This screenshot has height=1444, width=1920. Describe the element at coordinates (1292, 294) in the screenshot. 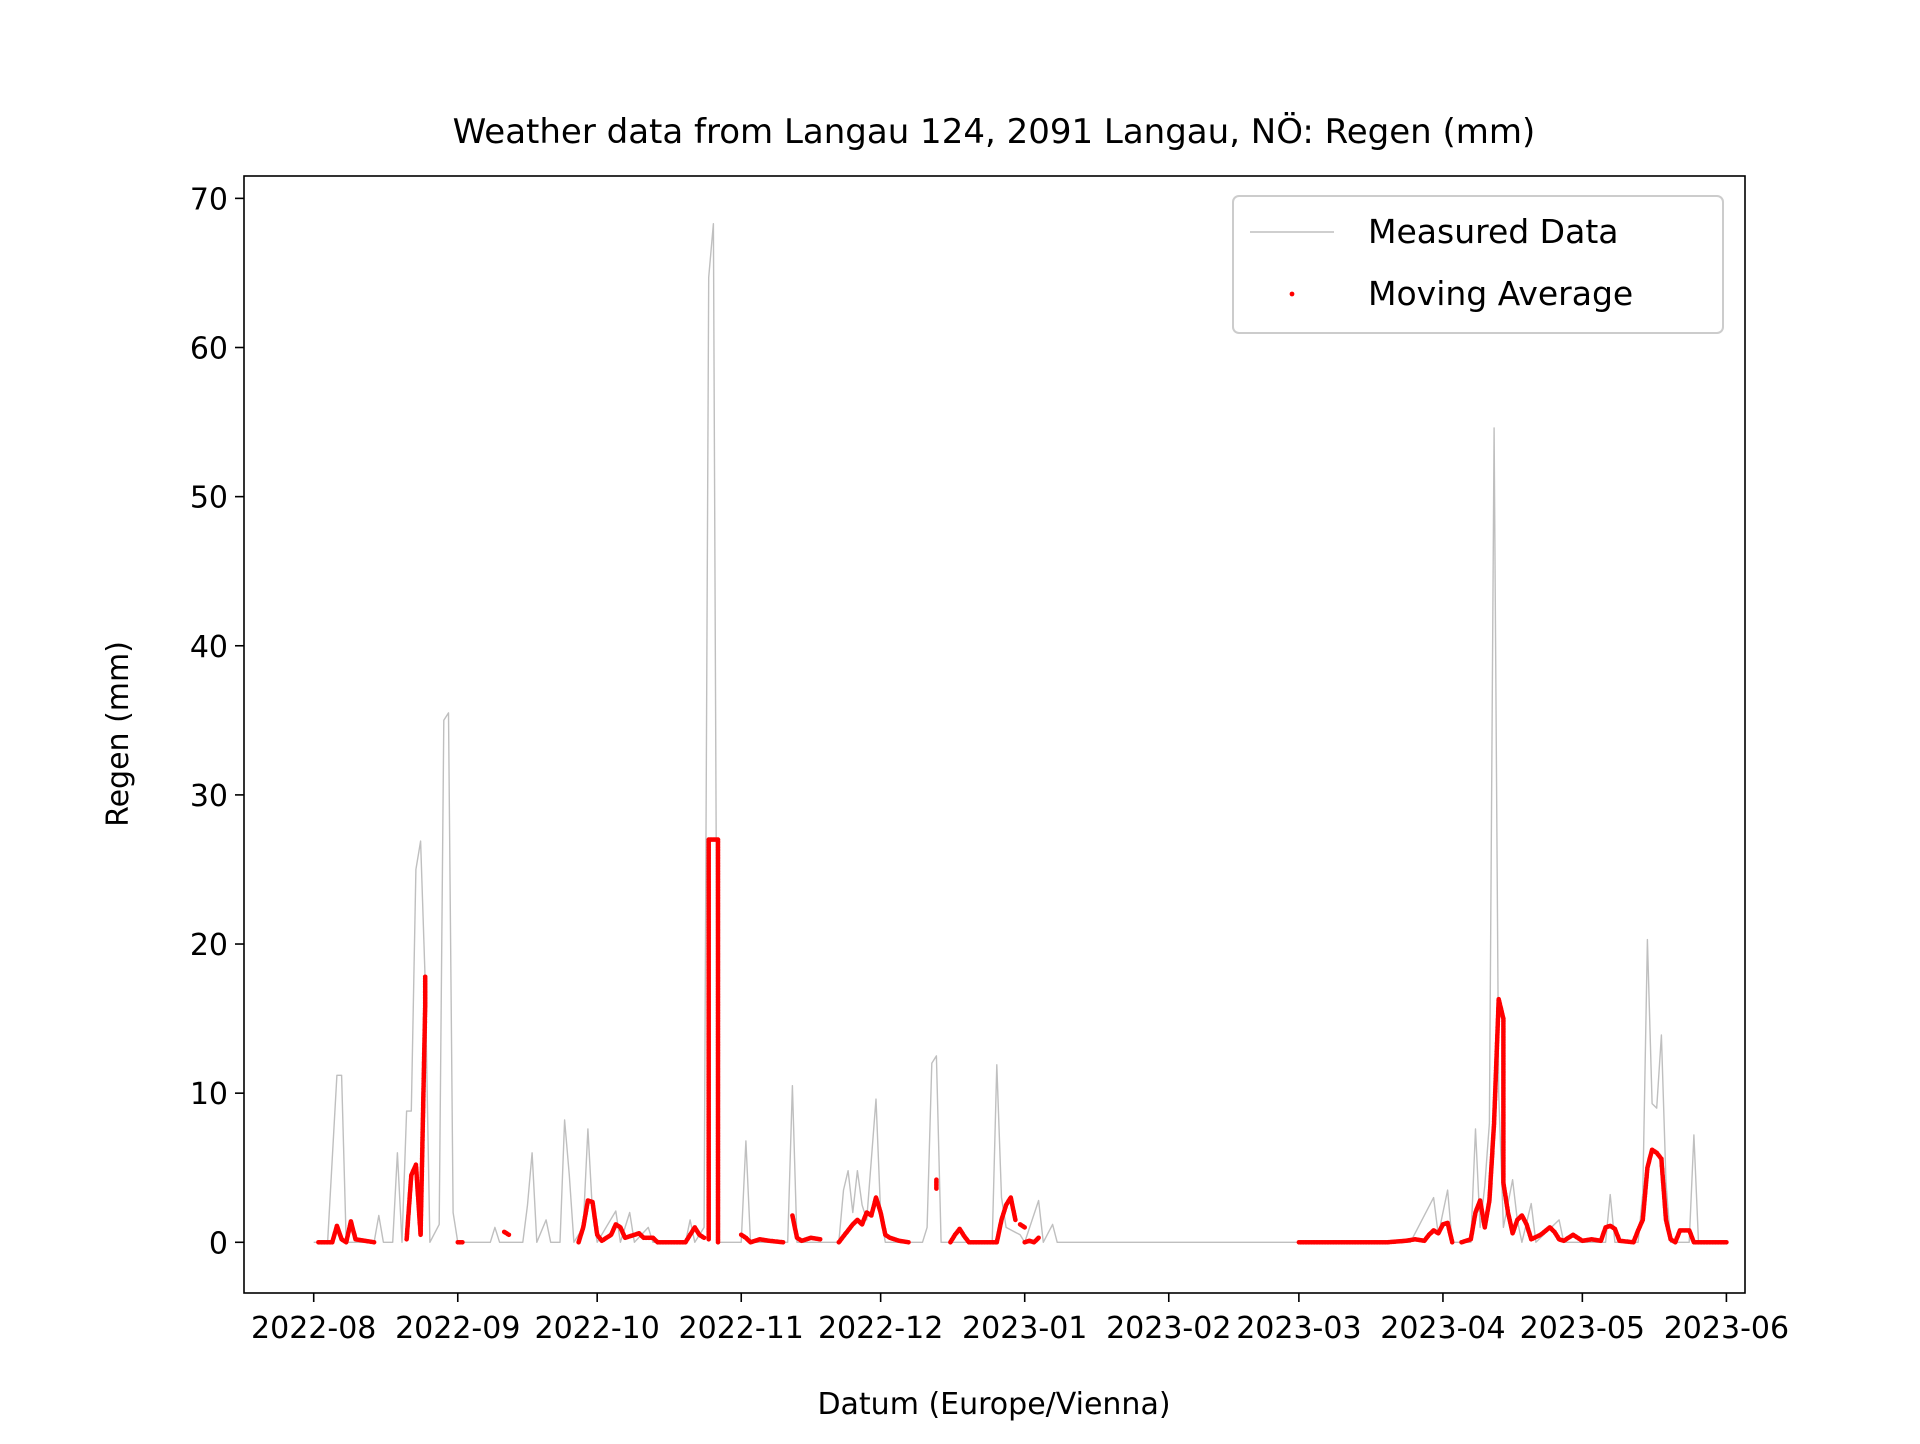

I see `legend-average-swatch` at that location.